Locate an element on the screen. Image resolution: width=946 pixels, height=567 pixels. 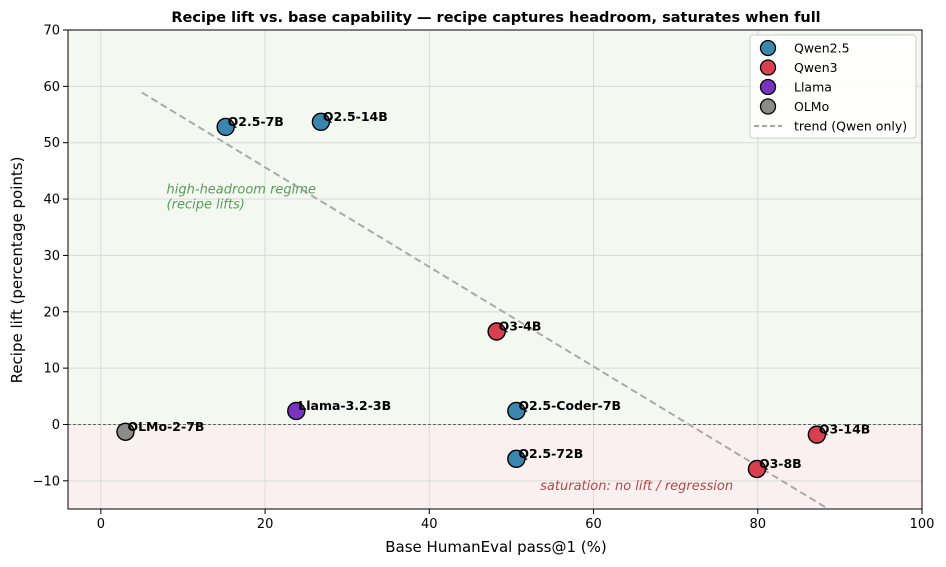
legend-label: Llama is located at coordinates (813, 87).